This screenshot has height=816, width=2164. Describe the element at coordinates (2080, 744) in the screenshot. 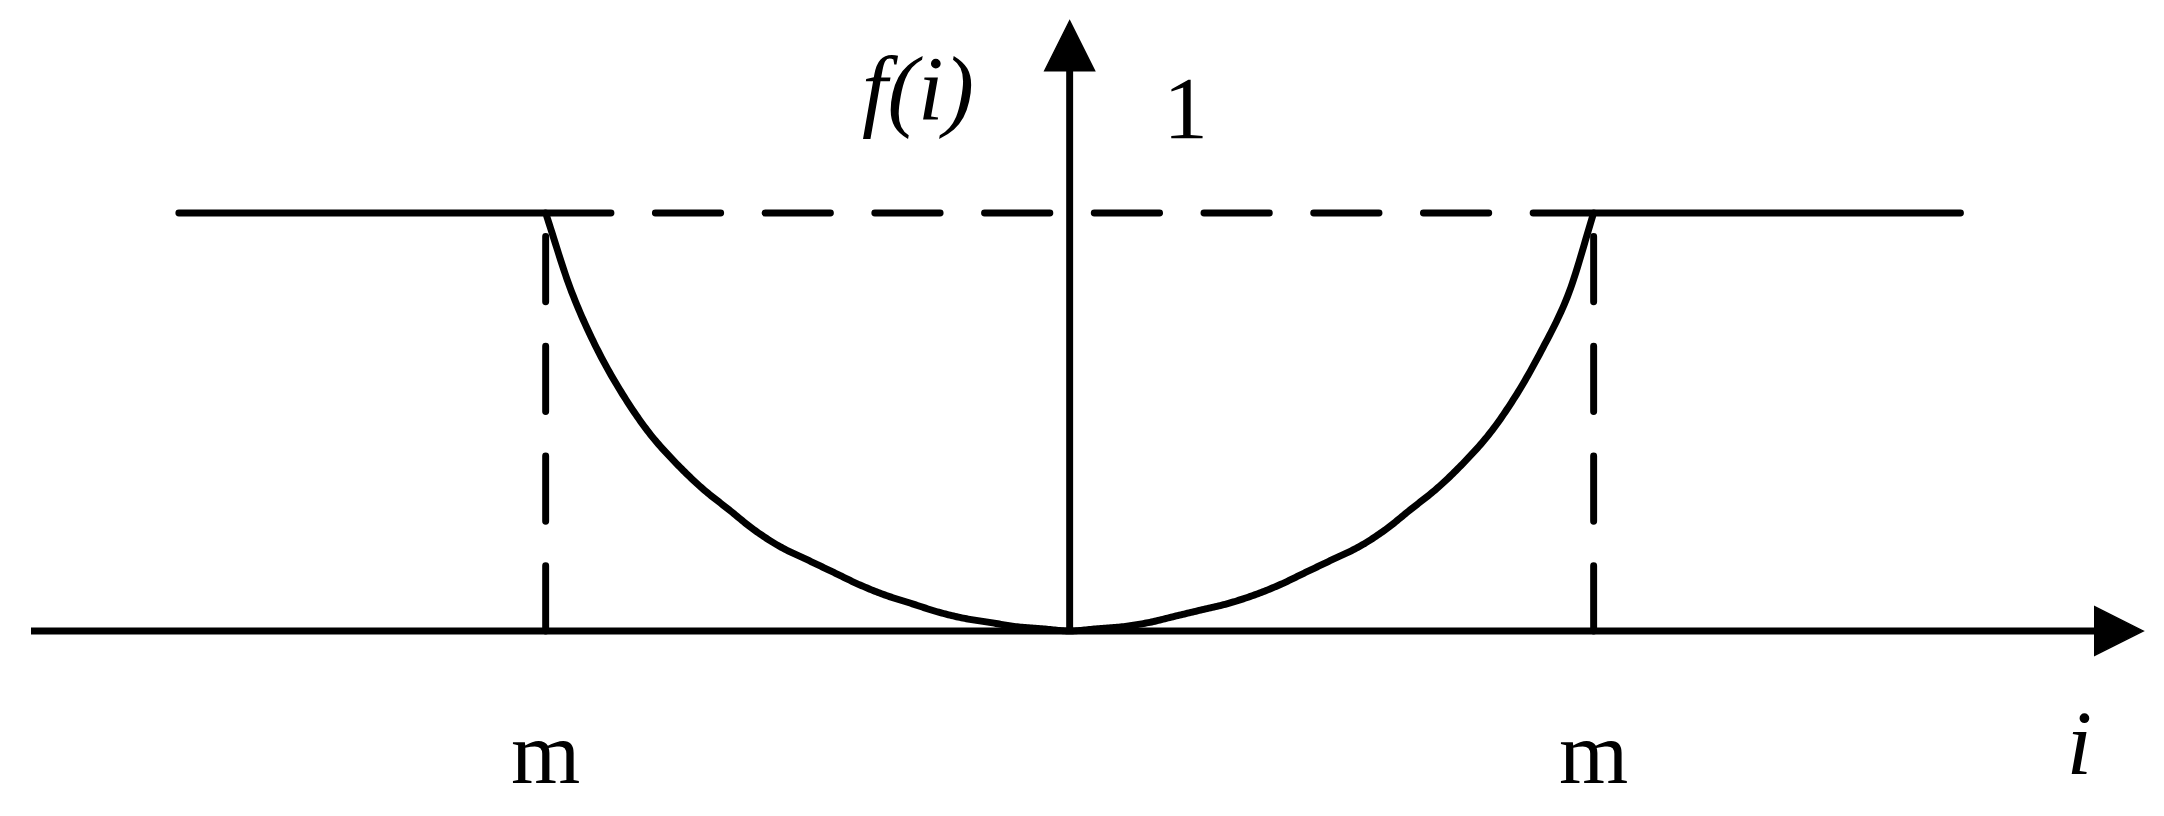

I see `x-axis-title: i` at that location.